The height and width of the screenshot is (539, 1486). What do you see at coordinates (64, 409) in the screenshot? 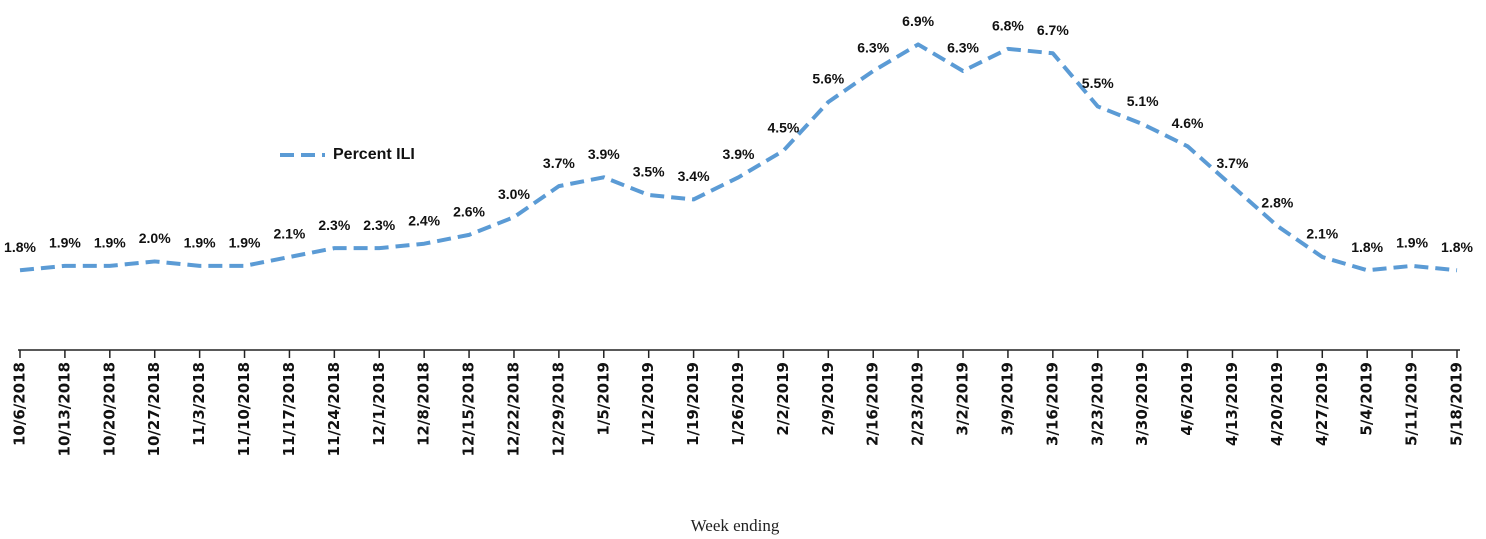
I see `x-tick-label: 10/13/2018` at bounding box center [64, 409].